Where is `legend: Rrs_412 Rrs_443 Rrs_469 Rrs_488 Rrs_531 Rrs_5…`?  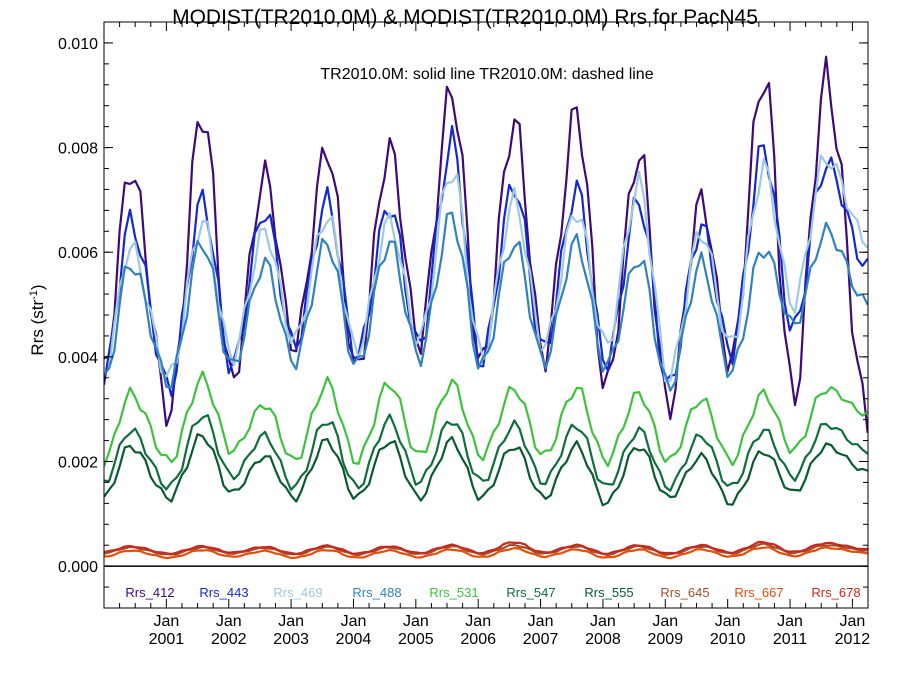
legend: Rrs_412 Rrs_443 Rrs_469 Rrs_488 Rrs_531 Rrs_5… is located at coordinates (492, 592).